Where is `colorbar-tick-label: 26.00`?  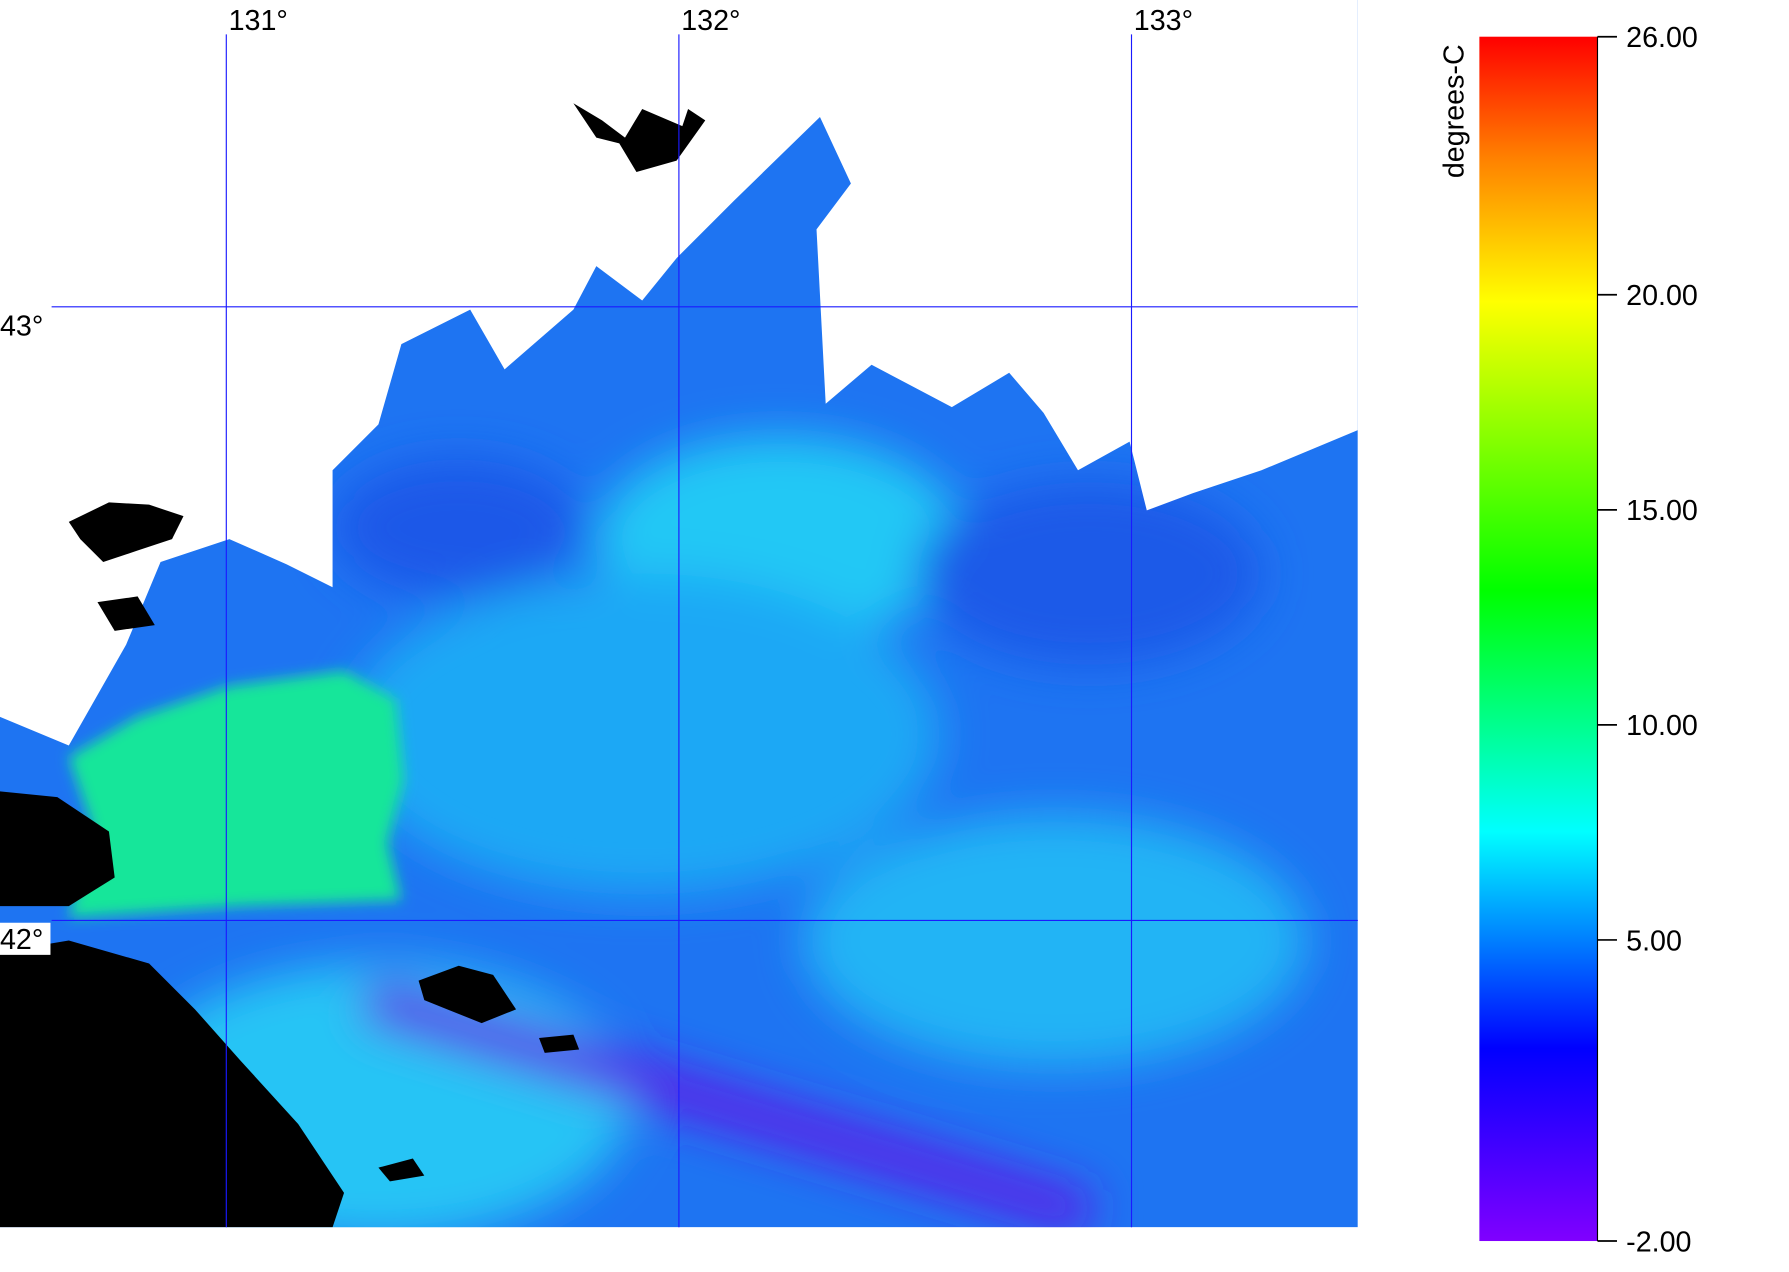
colorbar-tick-label: 26.00 is located at coordinates (1662, 38).